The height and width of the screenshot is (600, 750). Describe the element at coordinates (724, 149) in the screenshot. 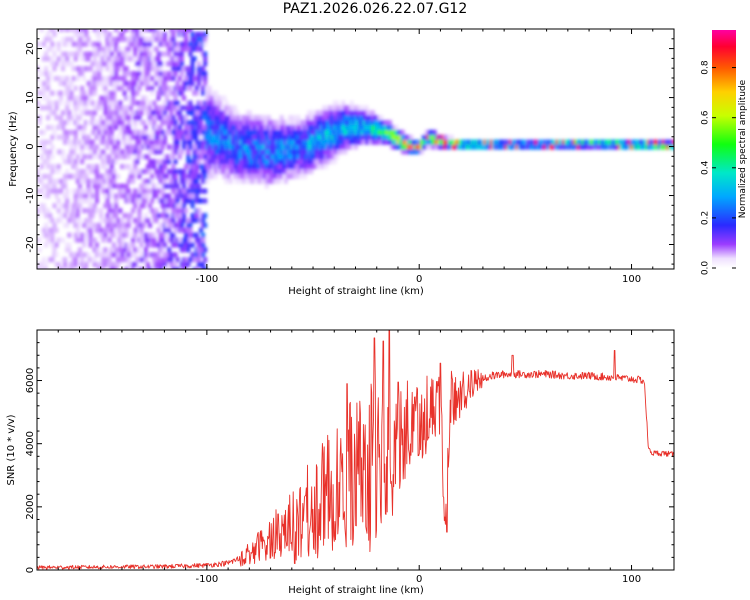

I see `colorbar-gradient` at that location.